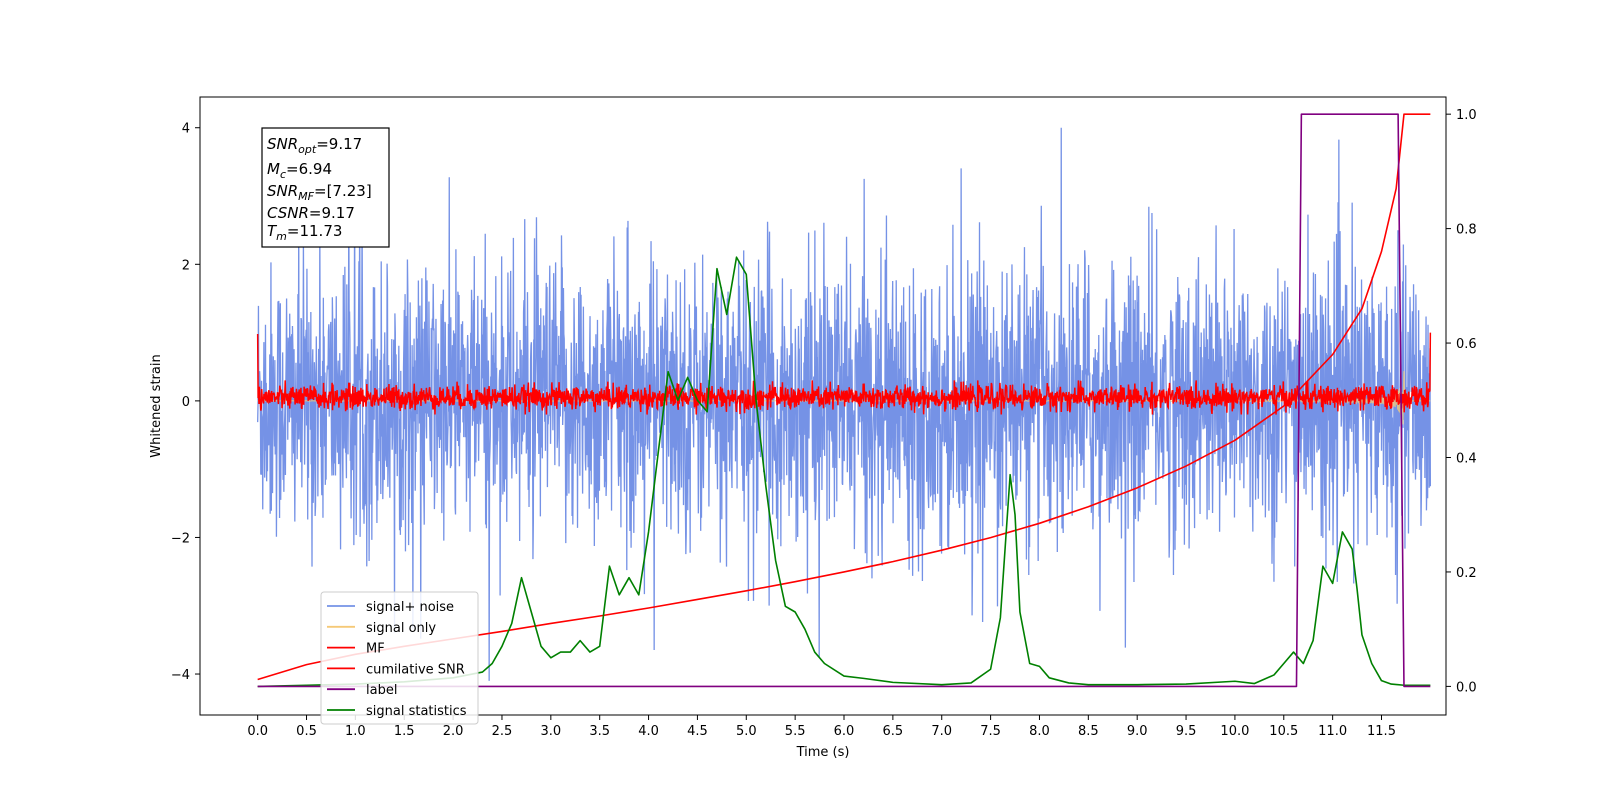  Describe the element at coordinates (1332, 731) in the screenshot. I see `x-tick-label: 11.0` at that location.